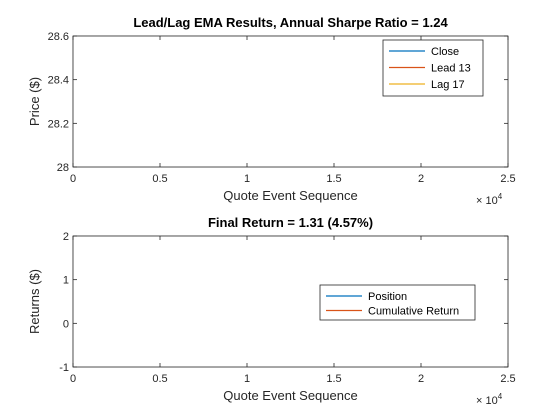 This screenshot has height=420, width=560. Describe the element at coordinates (387, 297) in the screenshot. I see `legend-label-position: Position` at that location.